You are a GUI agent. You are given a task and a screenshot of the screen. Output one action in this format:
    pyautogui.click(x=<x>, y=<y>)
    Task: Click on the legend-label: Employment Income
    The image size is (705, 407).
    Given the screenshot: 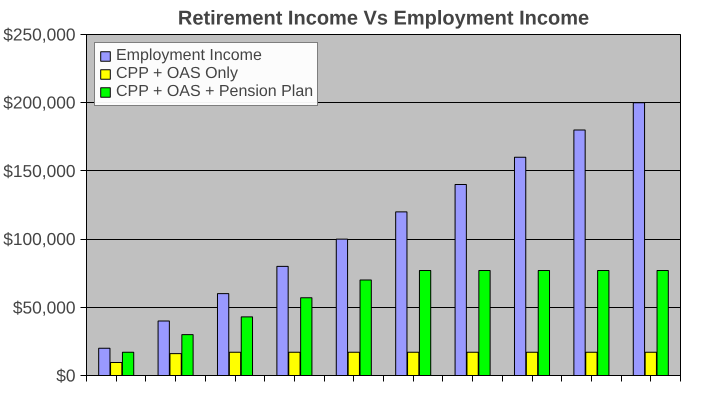 What is the action you would take?
    pyautogui.click(x=189, y=56)
    